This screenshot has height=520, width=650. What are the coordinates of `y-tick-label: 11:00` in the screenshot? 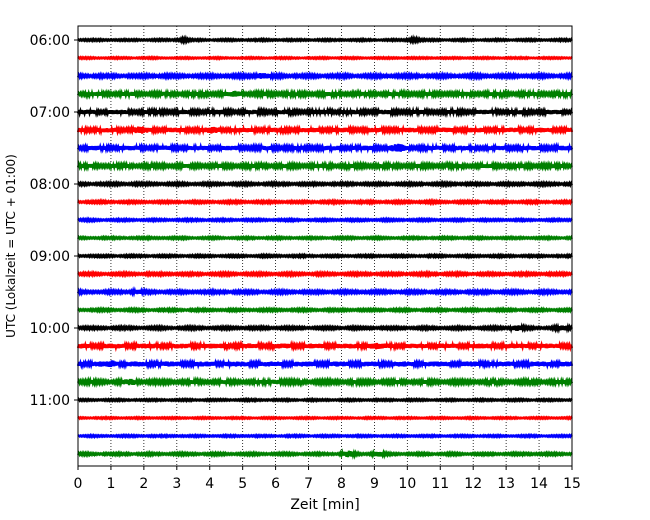 It's located at (50, 401).